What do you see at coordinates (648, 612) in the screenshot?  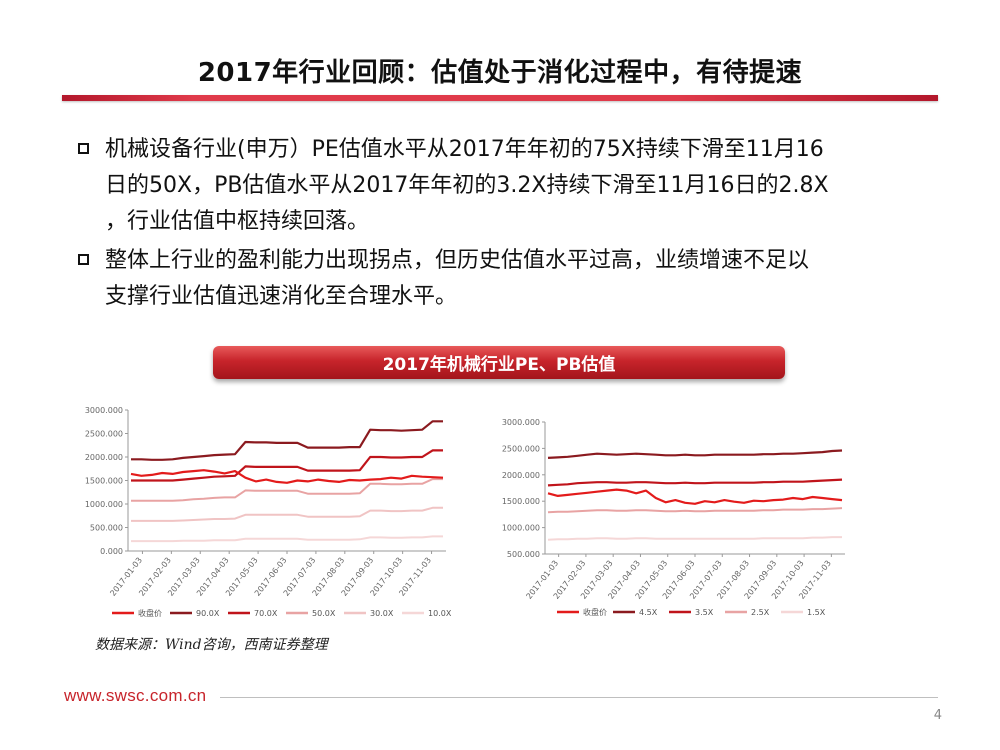 I see `legend-label: 4.5X` at bounding box center [648, 612].